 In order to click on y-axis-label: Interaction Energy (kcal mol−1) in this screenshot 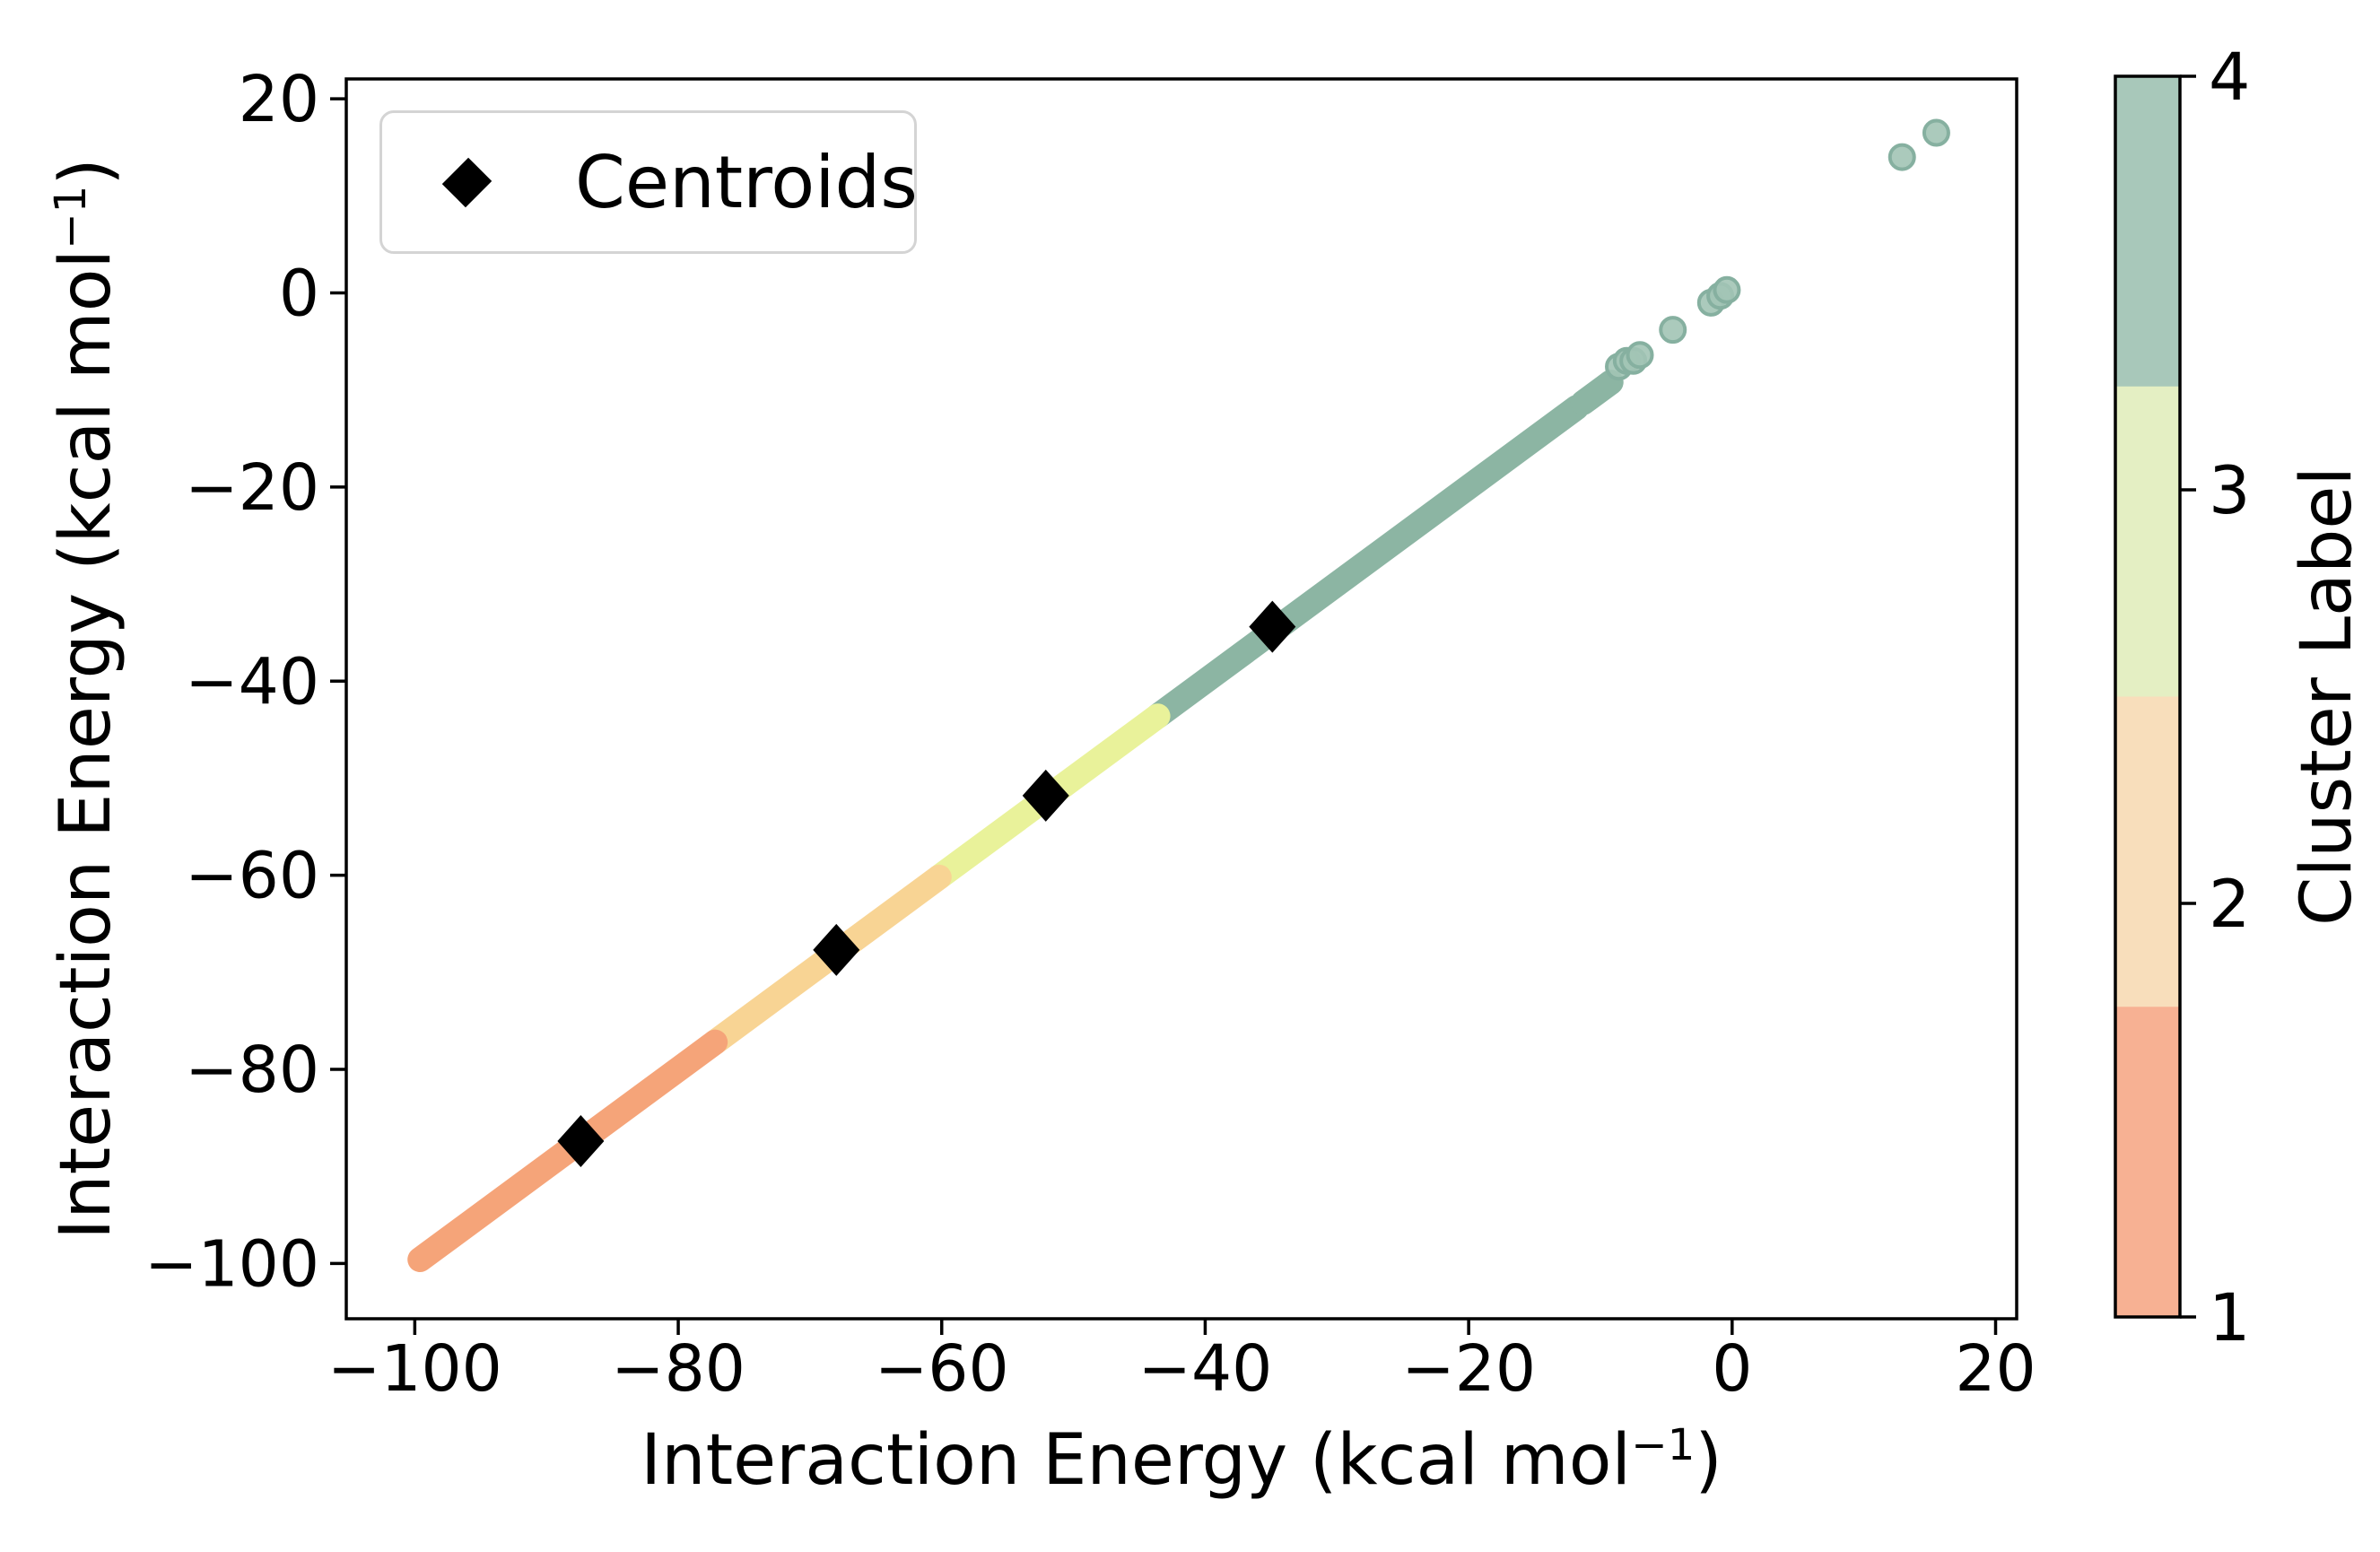, I will do `click(86, 699)`.